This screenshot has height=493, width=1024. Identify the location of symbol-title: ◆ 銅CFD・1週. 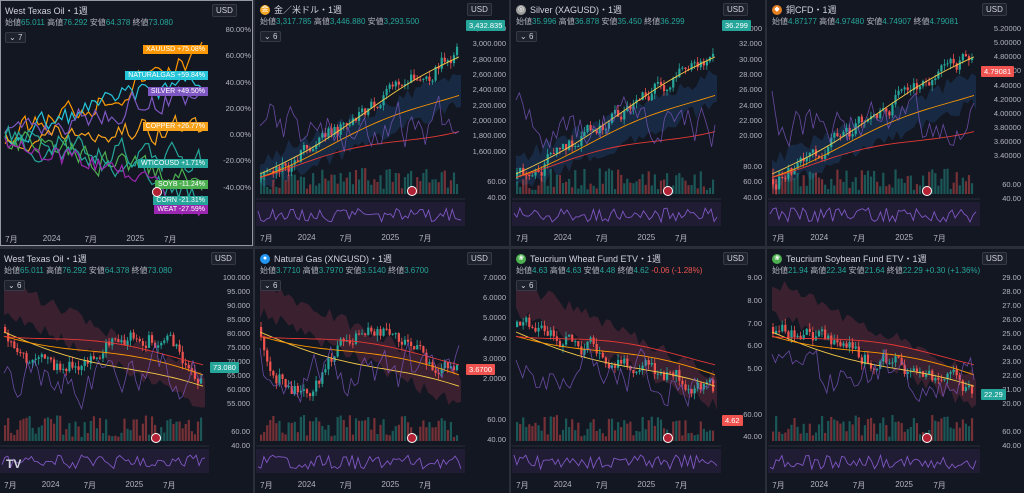
(804, 9).